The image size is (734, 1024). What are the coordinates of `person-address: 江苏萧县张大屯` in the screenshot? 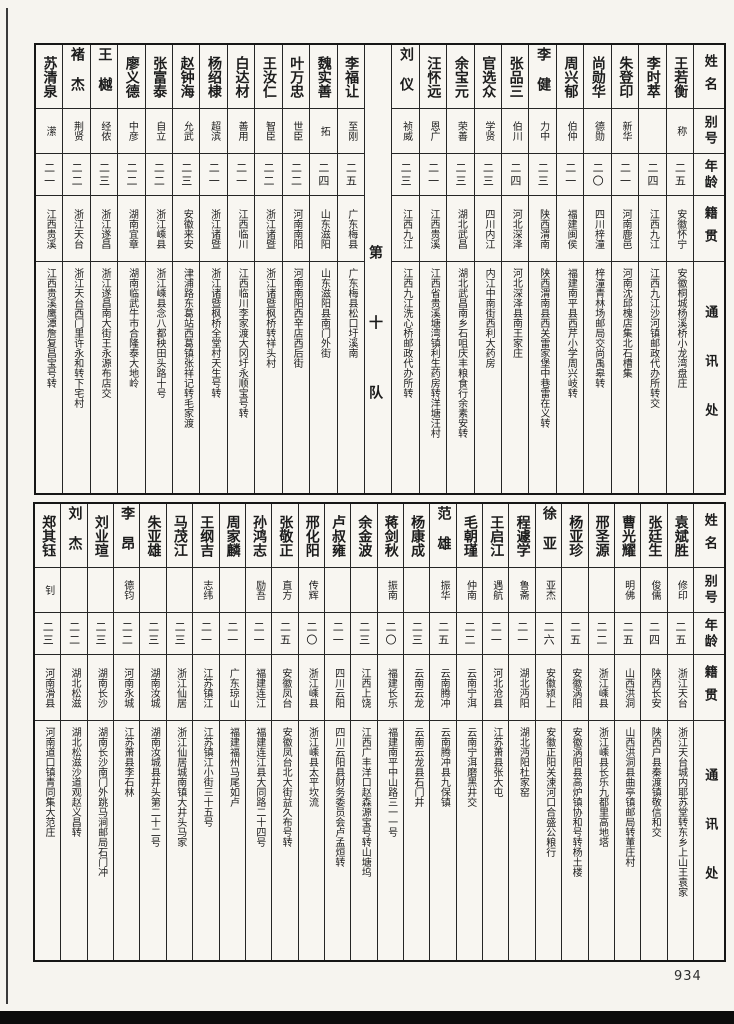 It's located at (497, 762).